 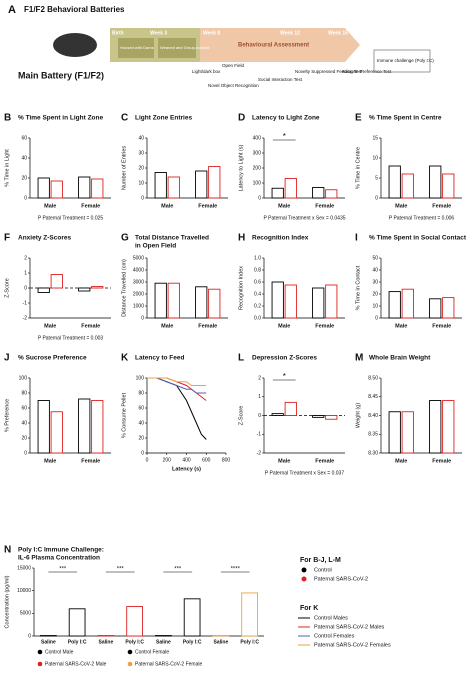 I want to click on week: Week 12, so click(x=290, y=33).